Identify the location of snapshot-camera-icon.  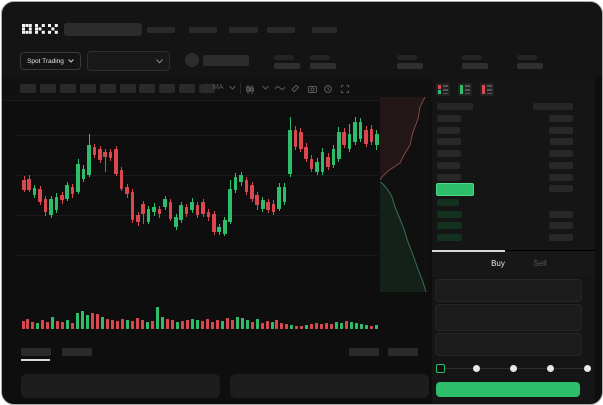
(312, 89).